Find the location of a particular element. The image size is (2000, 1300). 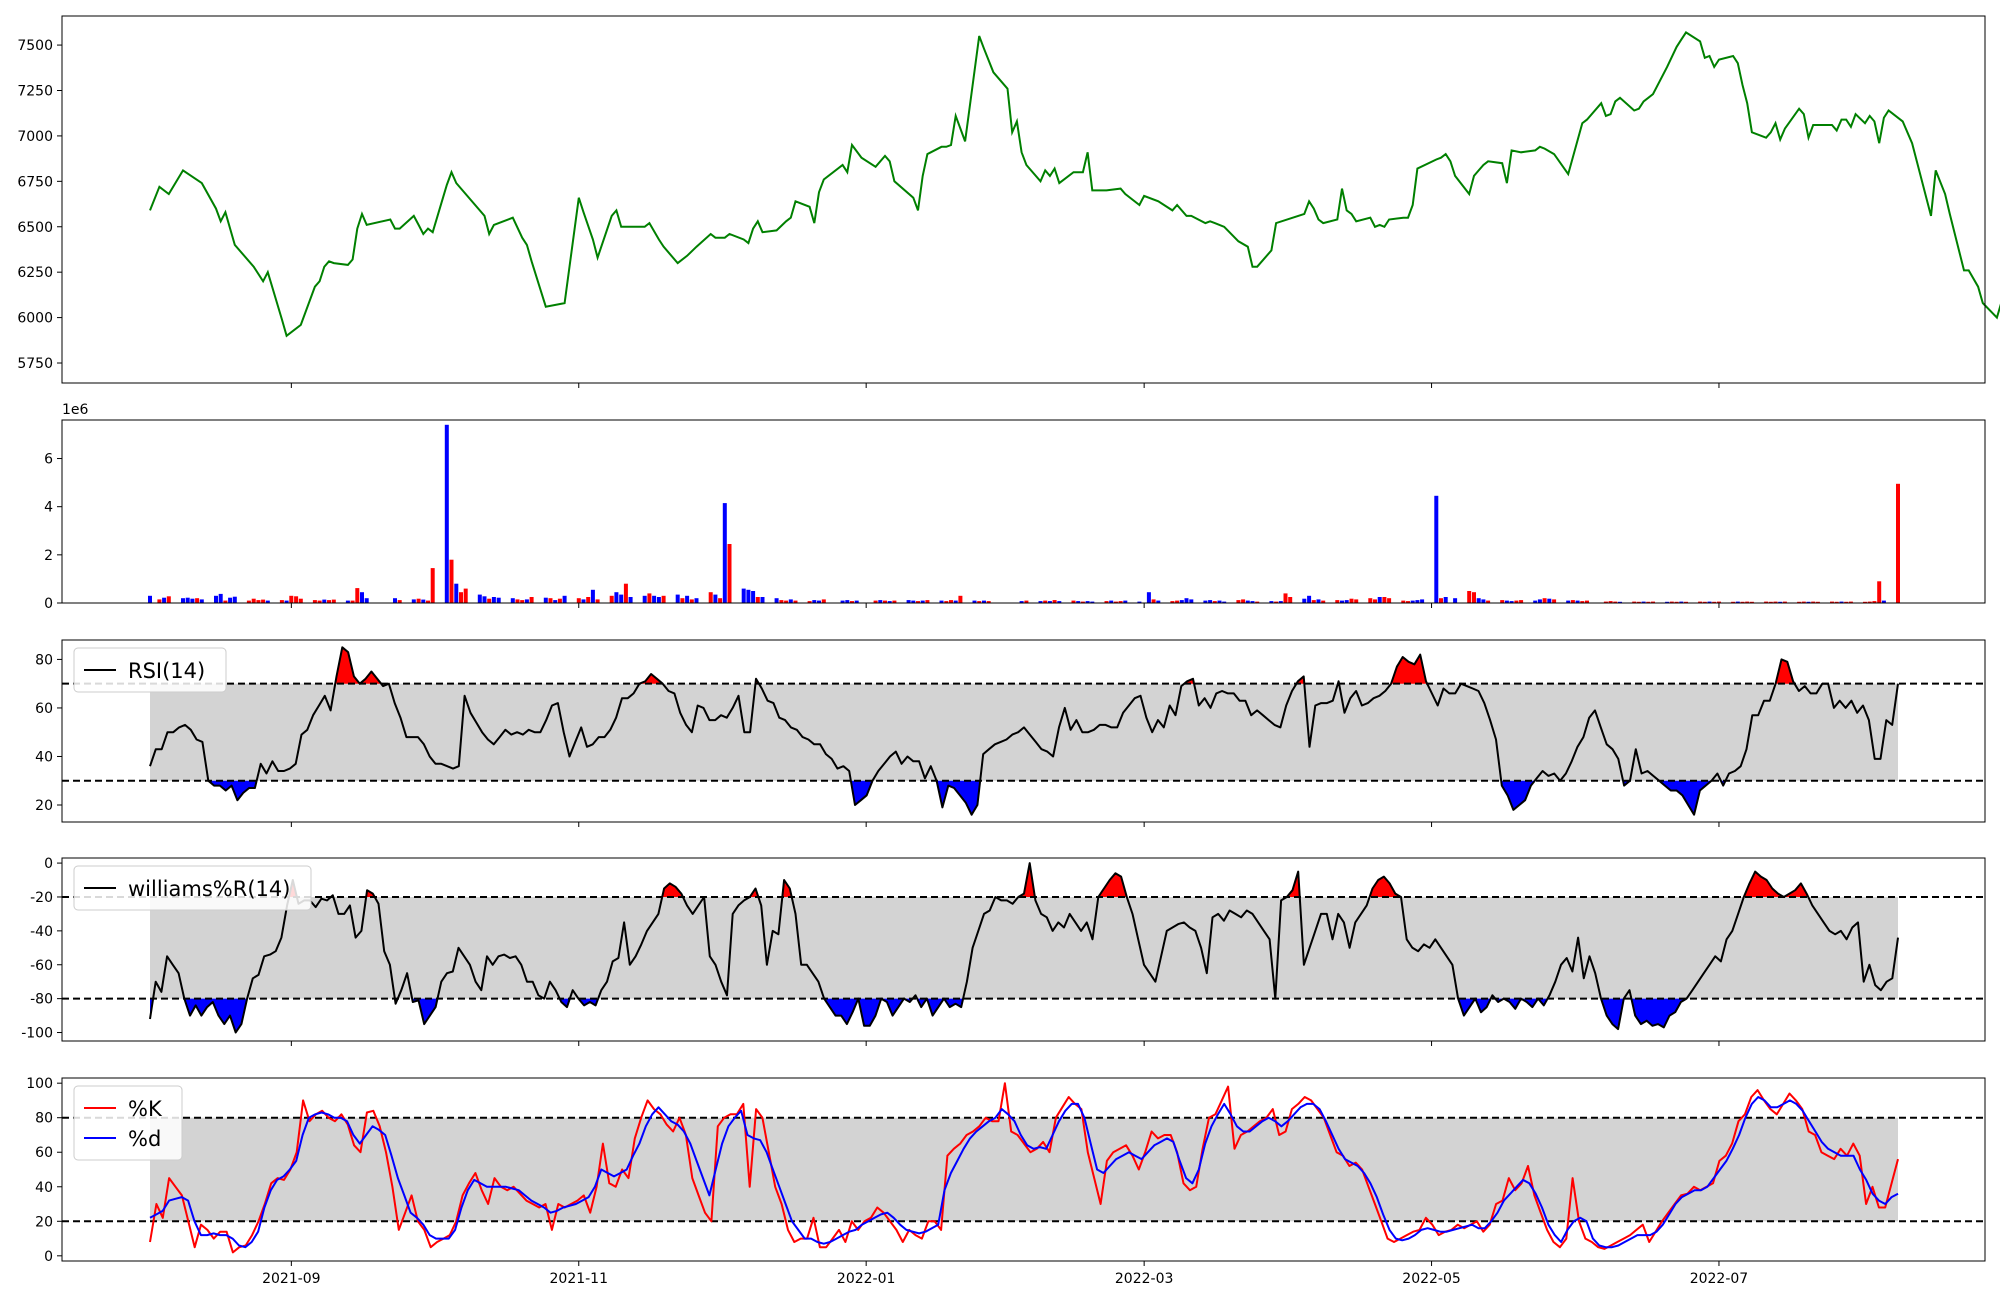

stochastic-frame is located at coordinates (1023, 1169).